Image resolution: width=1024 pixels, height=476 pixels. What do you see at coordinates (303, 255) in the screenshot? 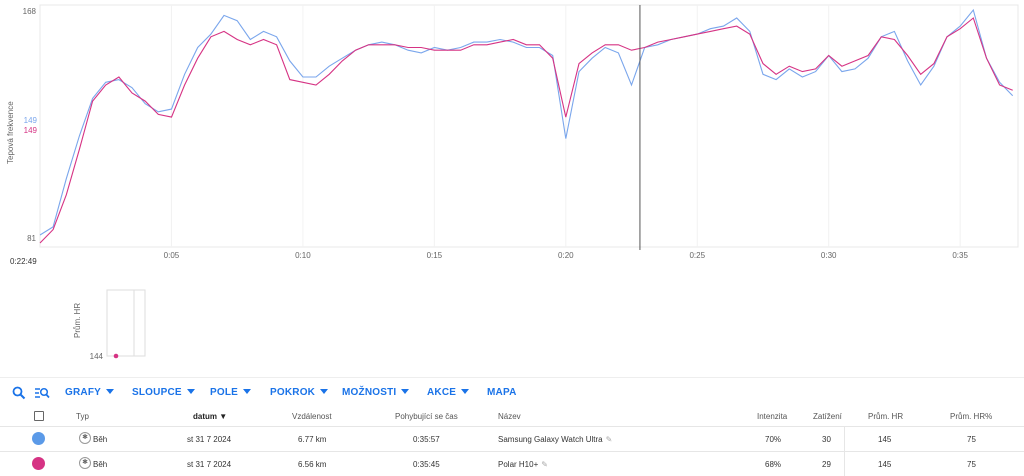
I see `x-tick-label: 0:10` at bounding box center [303, 255].